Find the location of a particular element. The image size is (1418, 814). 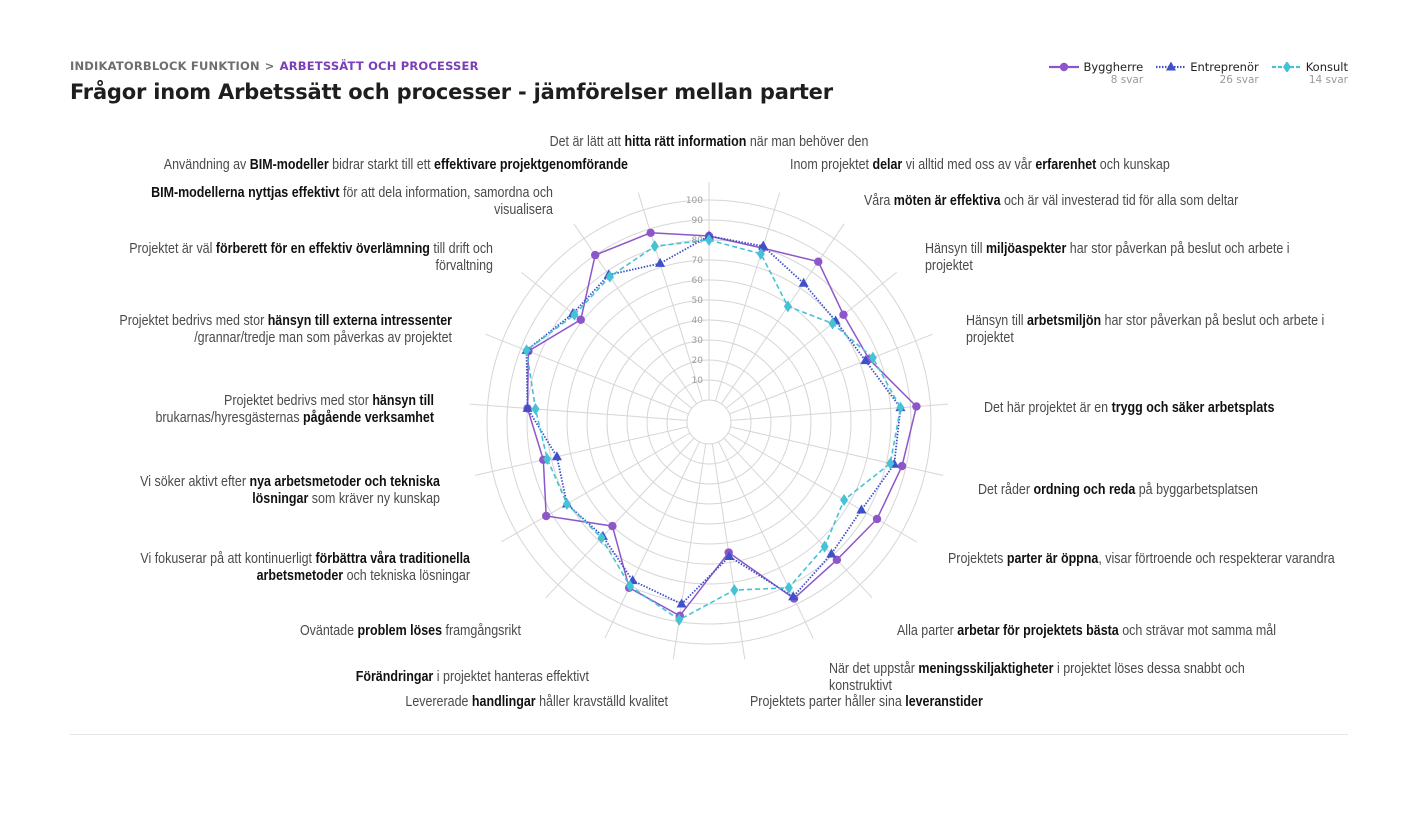

legend-label: Konsult is located at coordinates (1326, 67).